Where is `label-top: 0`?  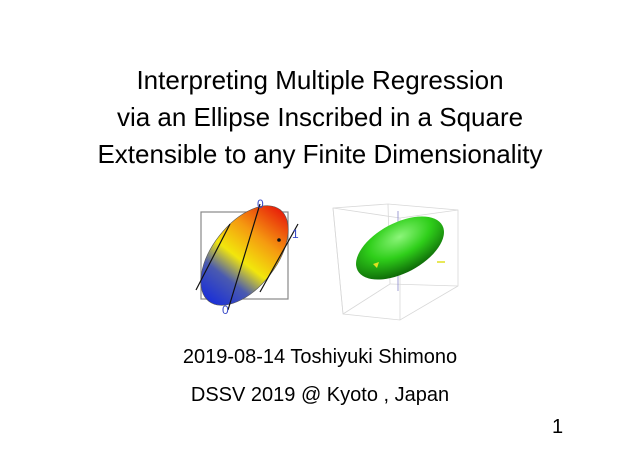 label-top: 0 is located at coordinates (260, 204).